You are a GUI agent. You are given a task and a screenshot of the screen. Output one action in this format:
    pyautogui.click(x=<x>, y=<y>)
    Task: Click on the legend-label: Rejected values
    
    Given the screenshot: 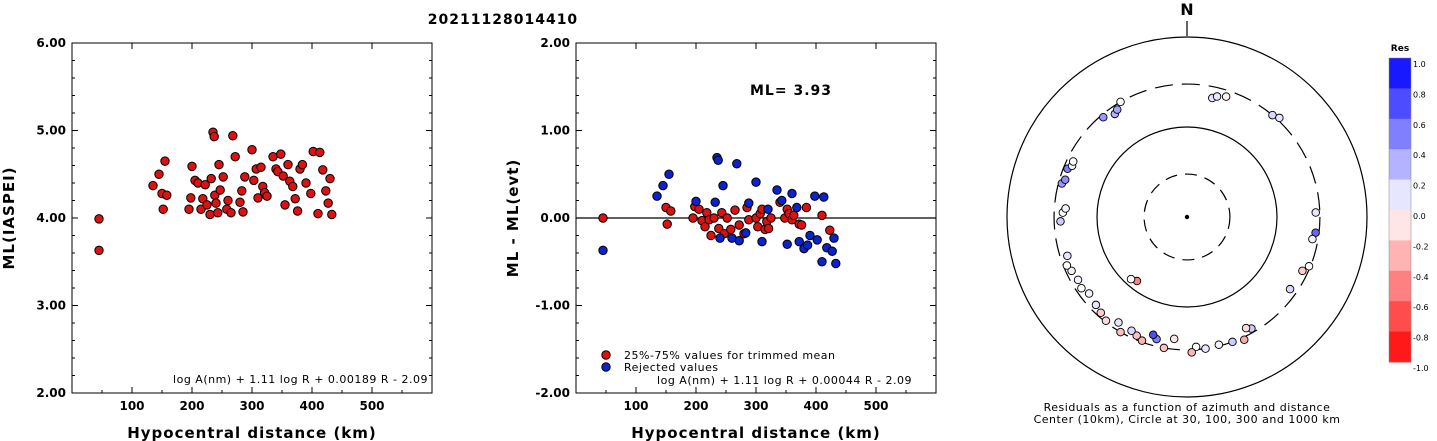 What is the action you would take?
    pyautogui.click(x=671, y=367)
    